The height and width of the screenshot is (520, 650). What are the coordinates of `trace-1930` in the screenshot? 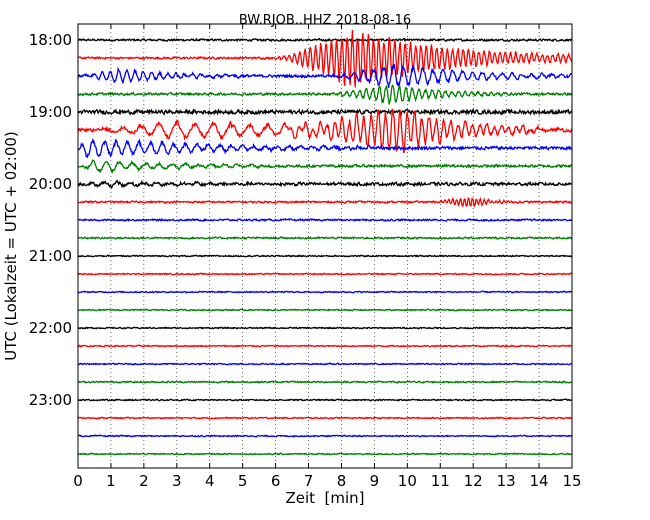 It's located at (325, 147).